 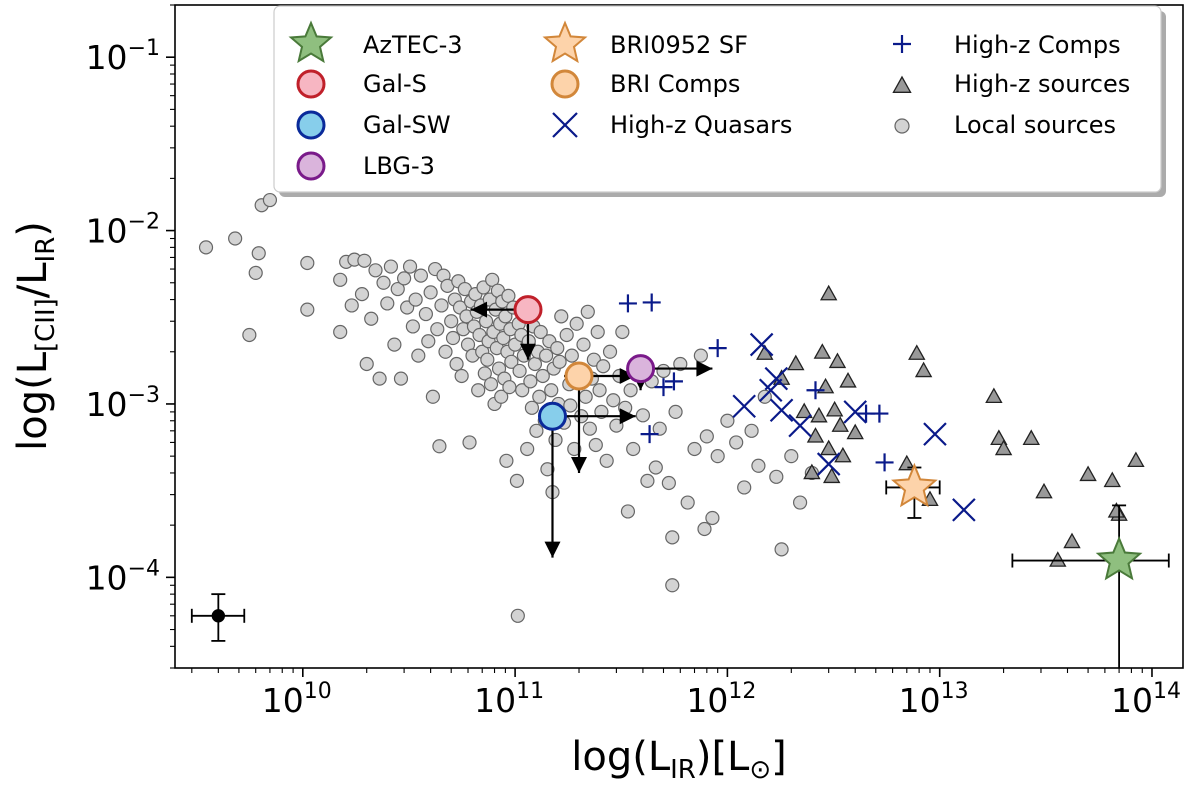 I want to click on x-tick-label: 1011, so click(x=509, y=699).